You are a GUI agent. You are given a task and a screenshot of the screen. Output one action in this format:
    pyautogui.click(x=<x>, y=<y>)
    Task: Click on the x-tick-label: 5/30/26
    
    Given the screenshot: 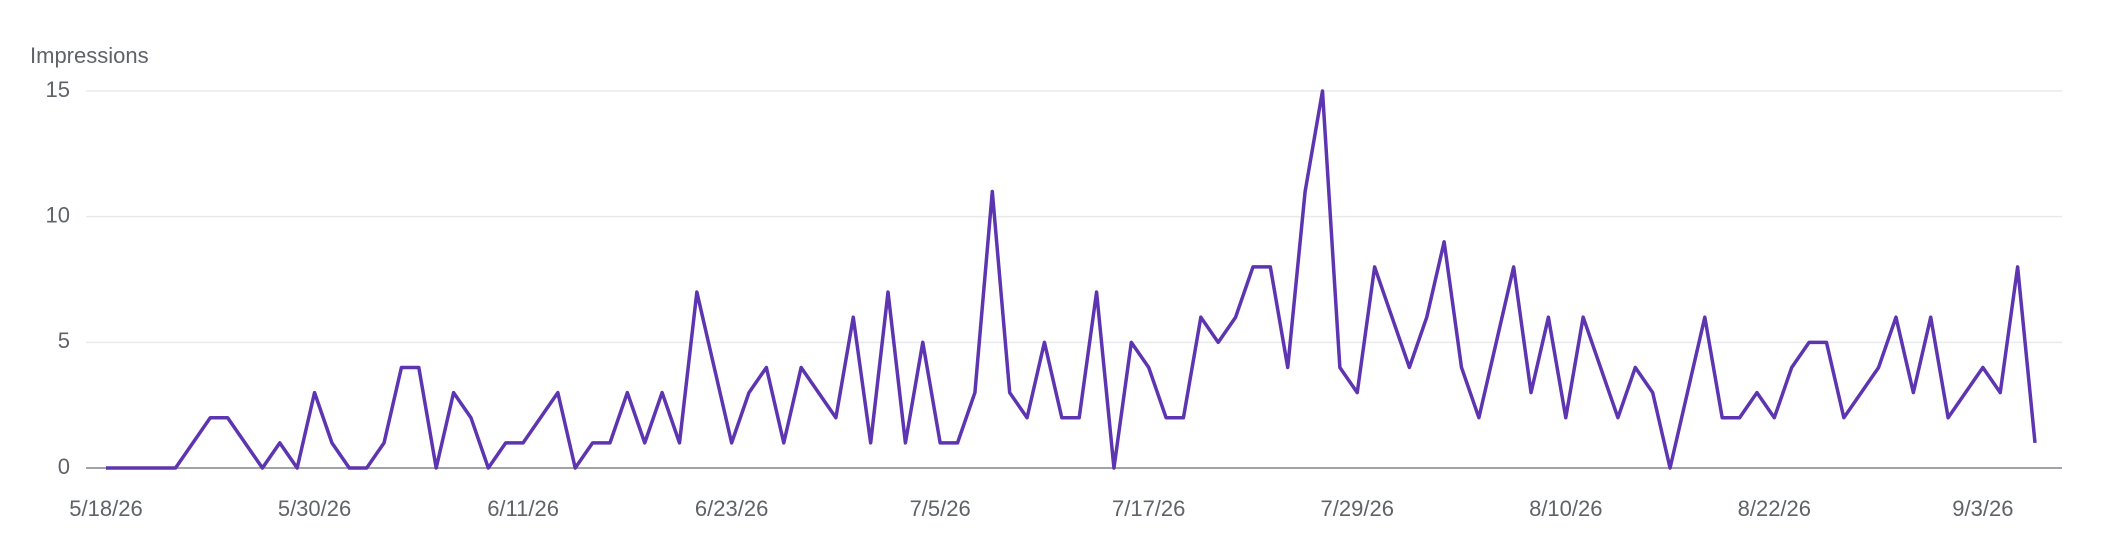 What is the action you would take?
    pyautogui.click(x=314, y=508)
    